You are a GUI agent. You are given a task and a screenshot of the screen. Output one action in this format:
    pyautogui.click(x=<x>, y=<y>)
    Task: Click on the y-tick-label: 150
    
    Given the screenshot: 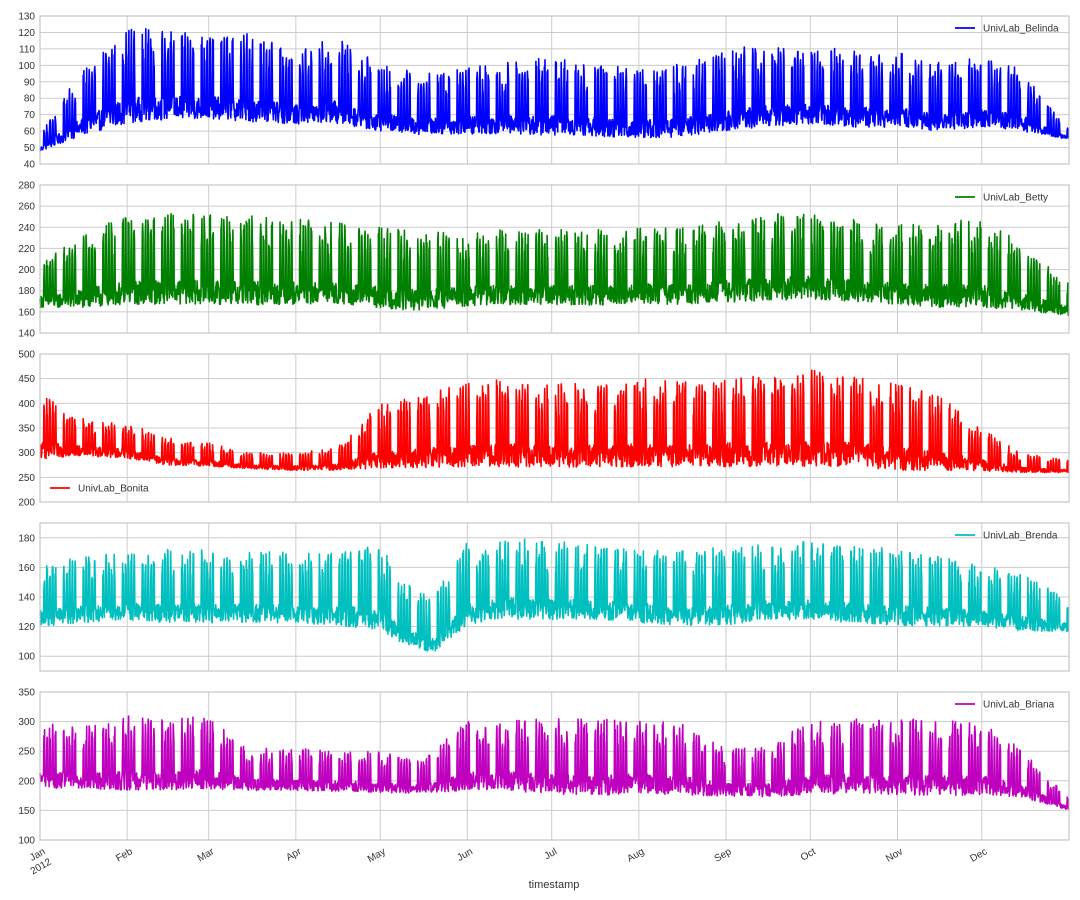 What is the action you would take?
    pyautogui.click(x=26, y=811)
    